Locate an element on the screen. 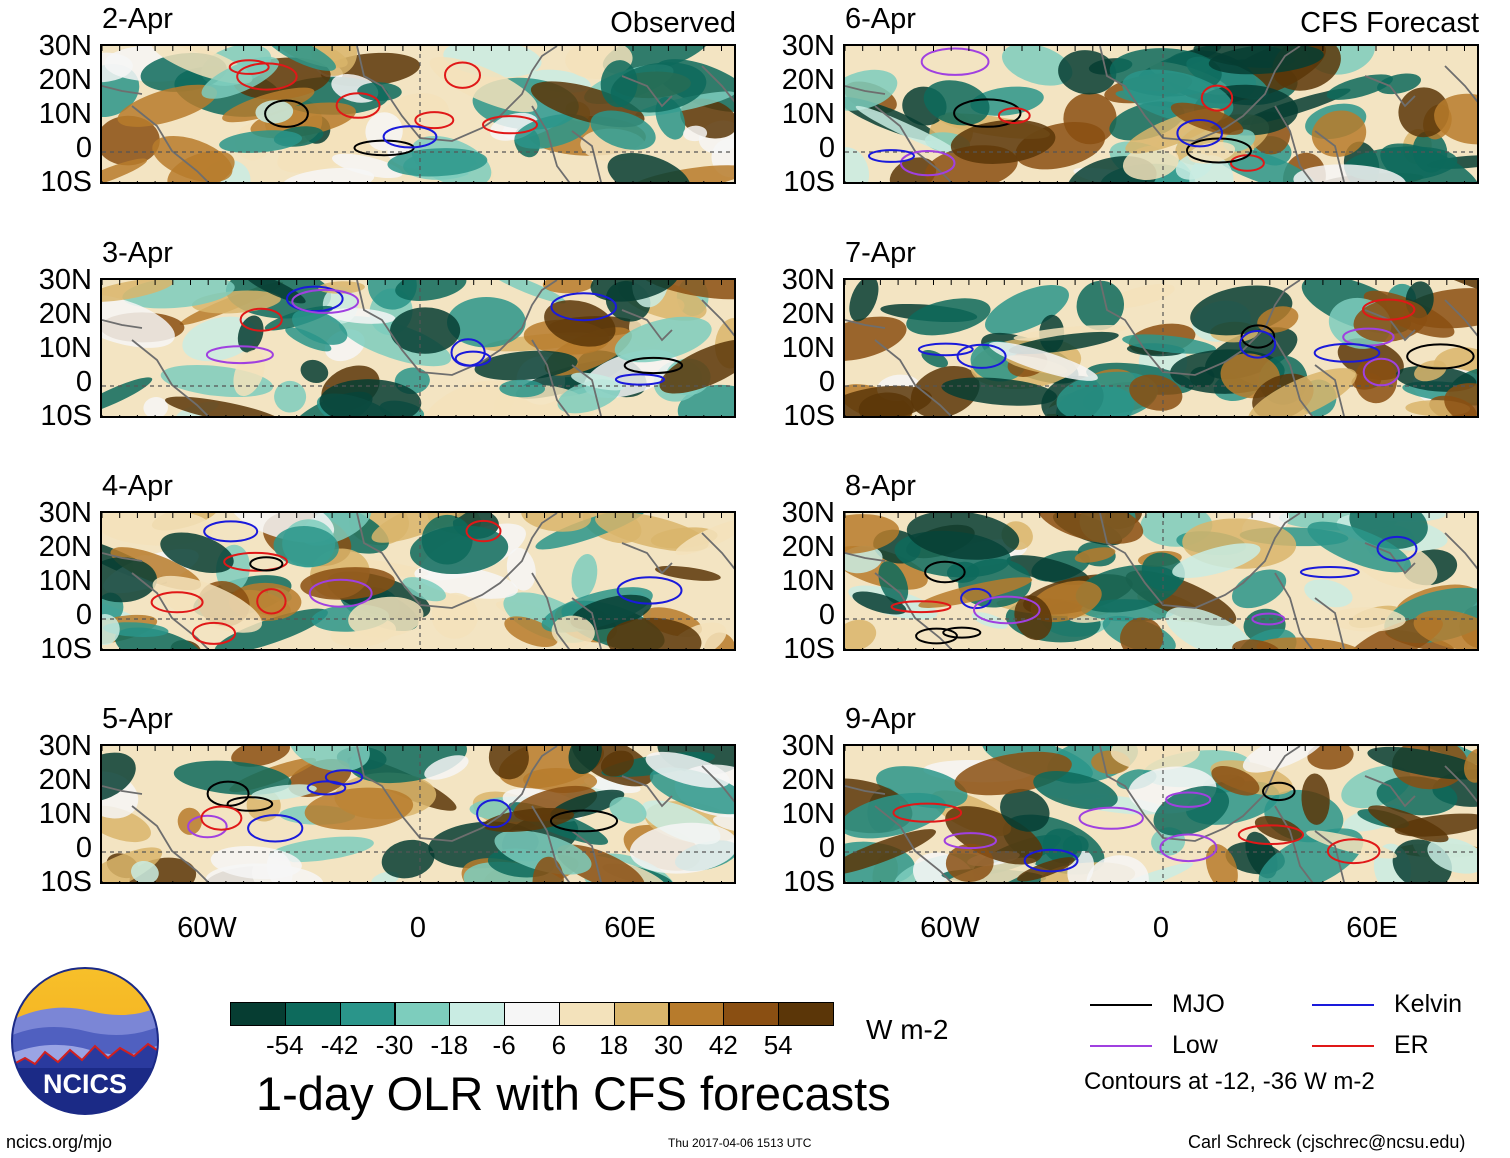  legend-swatch-er is located at coordinates (1343, 1046).